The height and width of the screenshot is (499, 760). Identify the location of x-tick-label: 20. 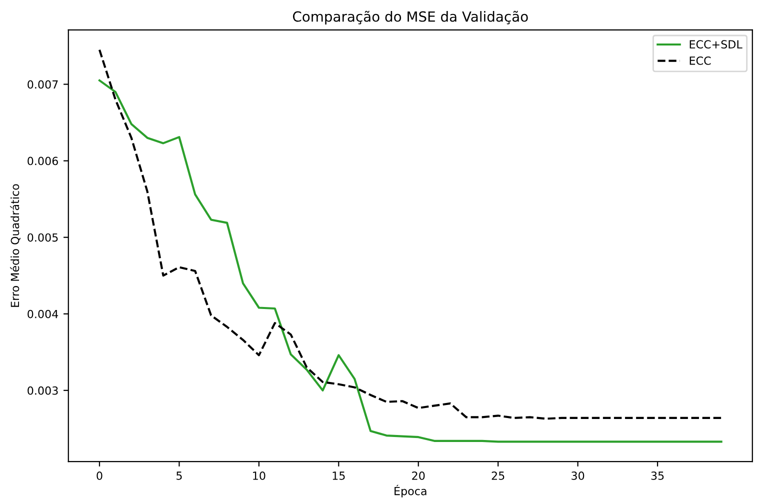
(418, 475).